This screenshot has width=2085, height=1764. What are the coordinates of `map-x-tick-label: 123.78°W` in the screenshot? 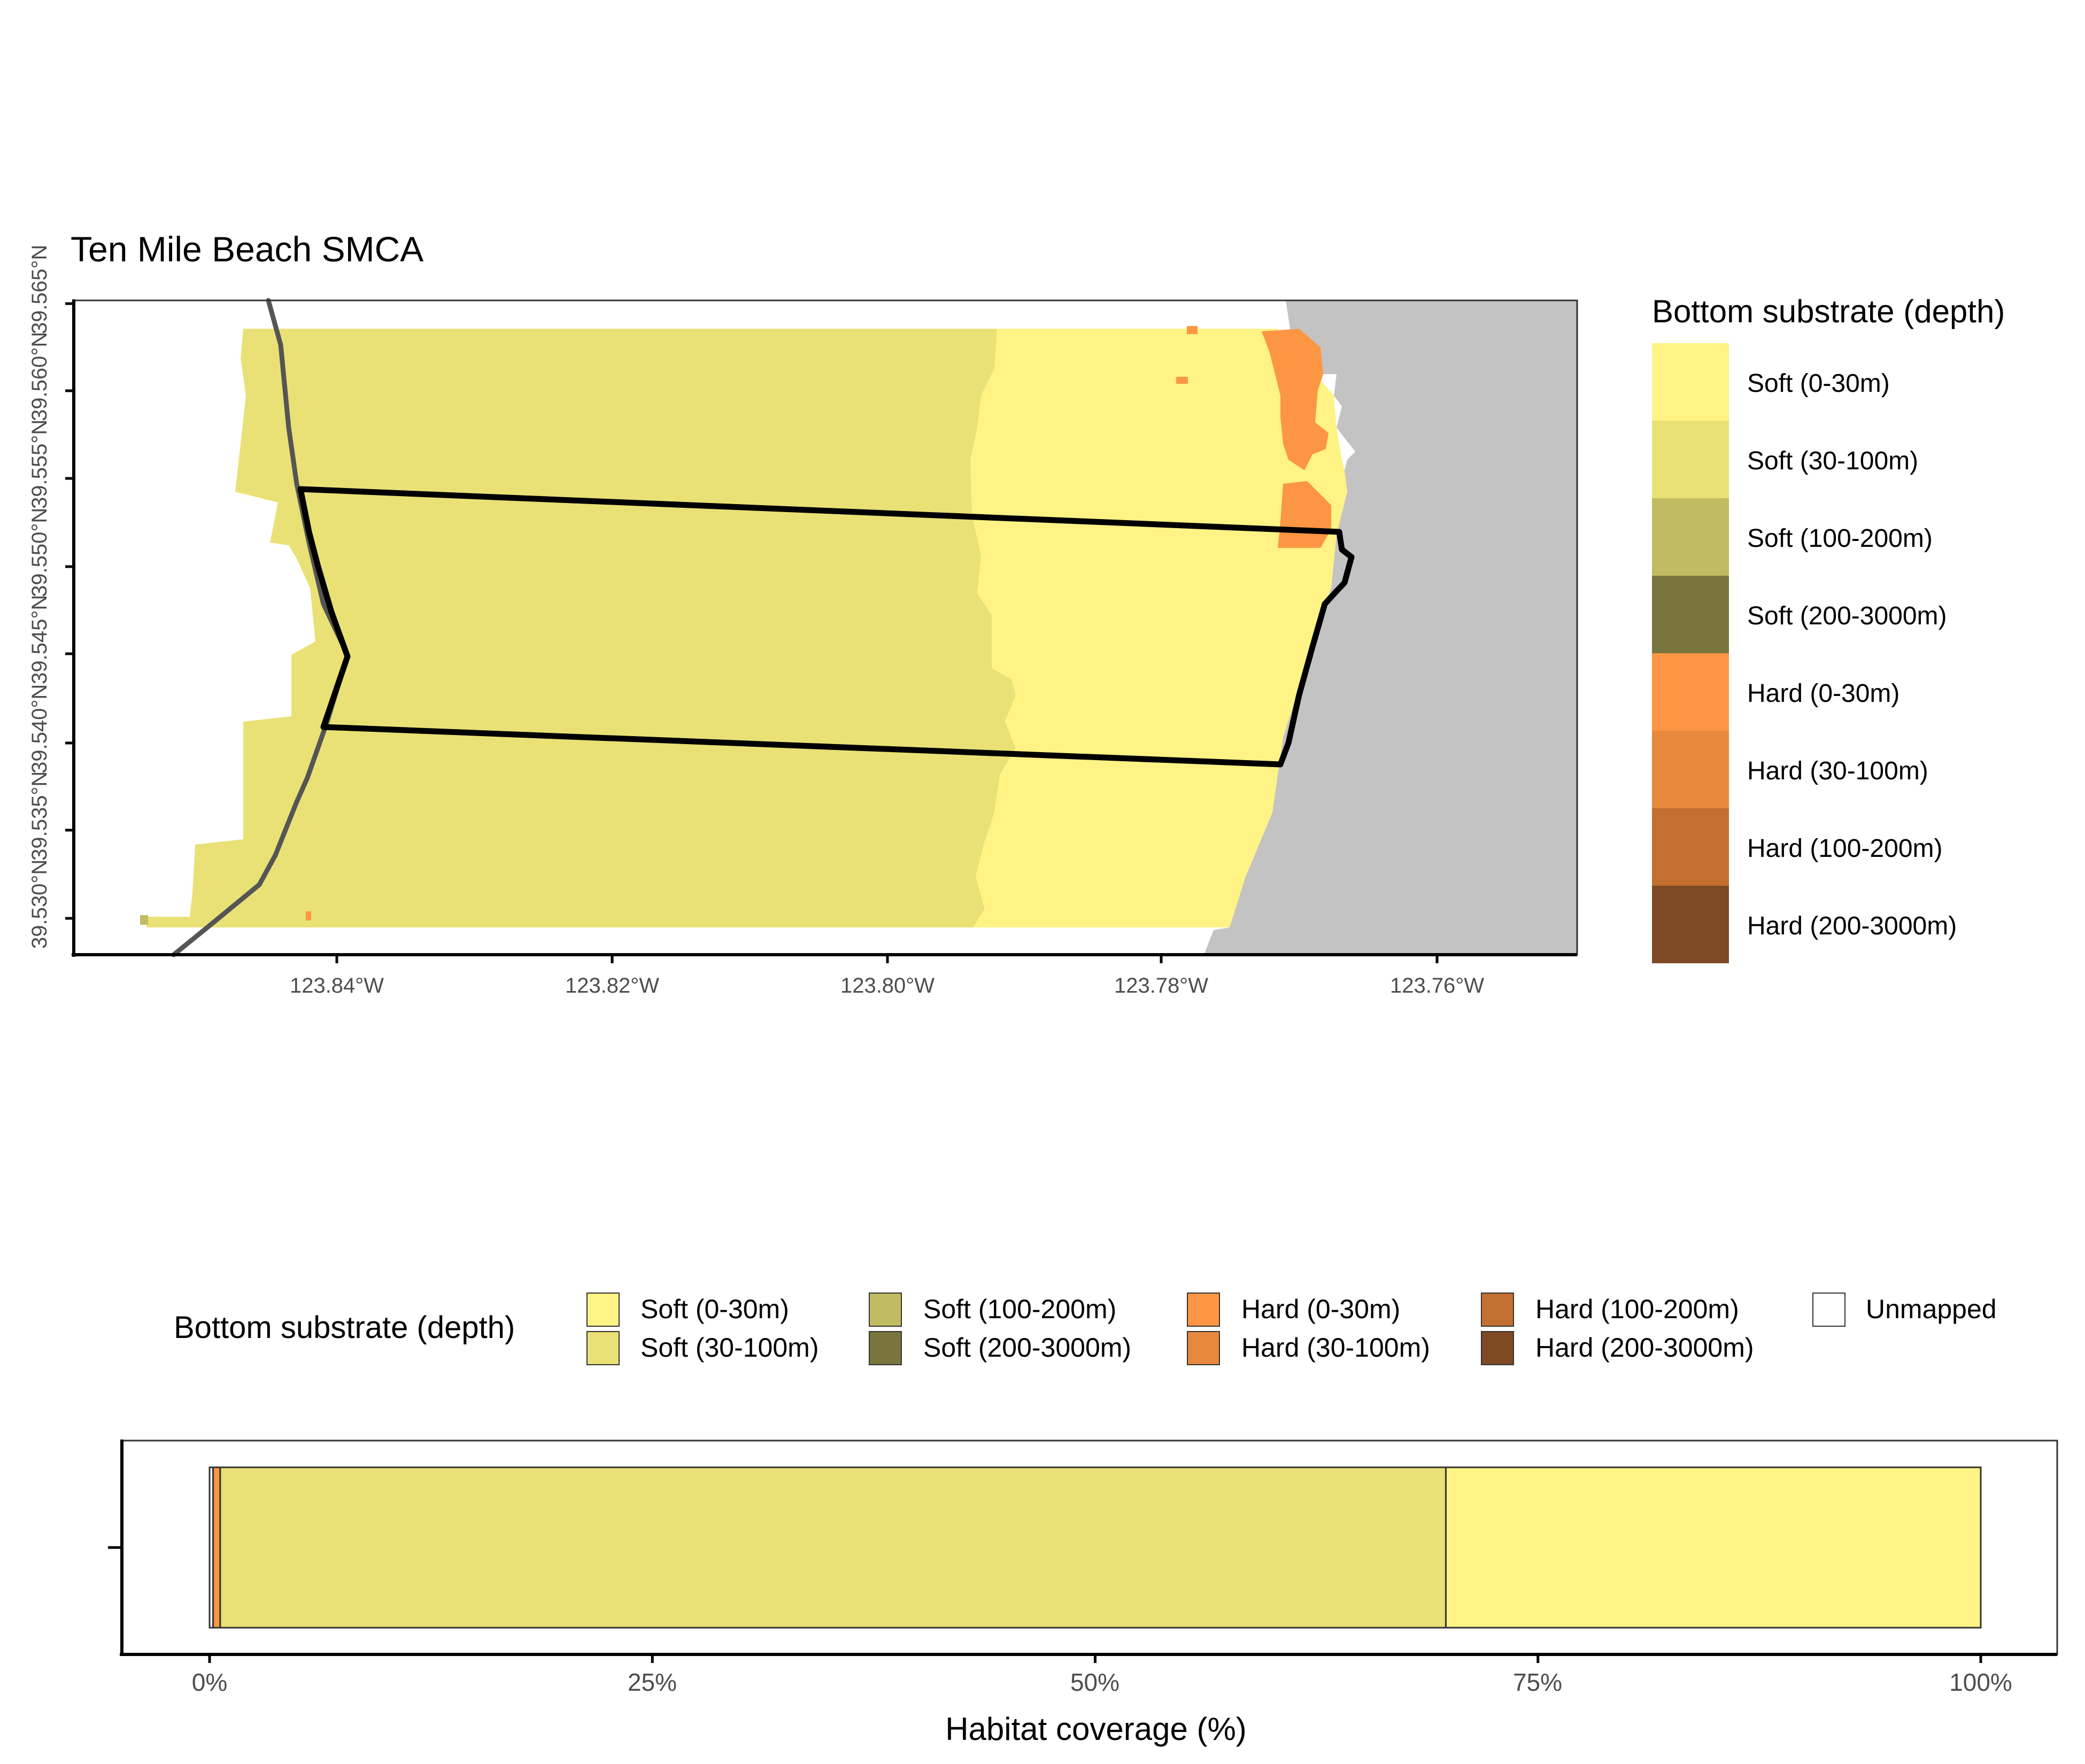 It's located at (1161, 985).